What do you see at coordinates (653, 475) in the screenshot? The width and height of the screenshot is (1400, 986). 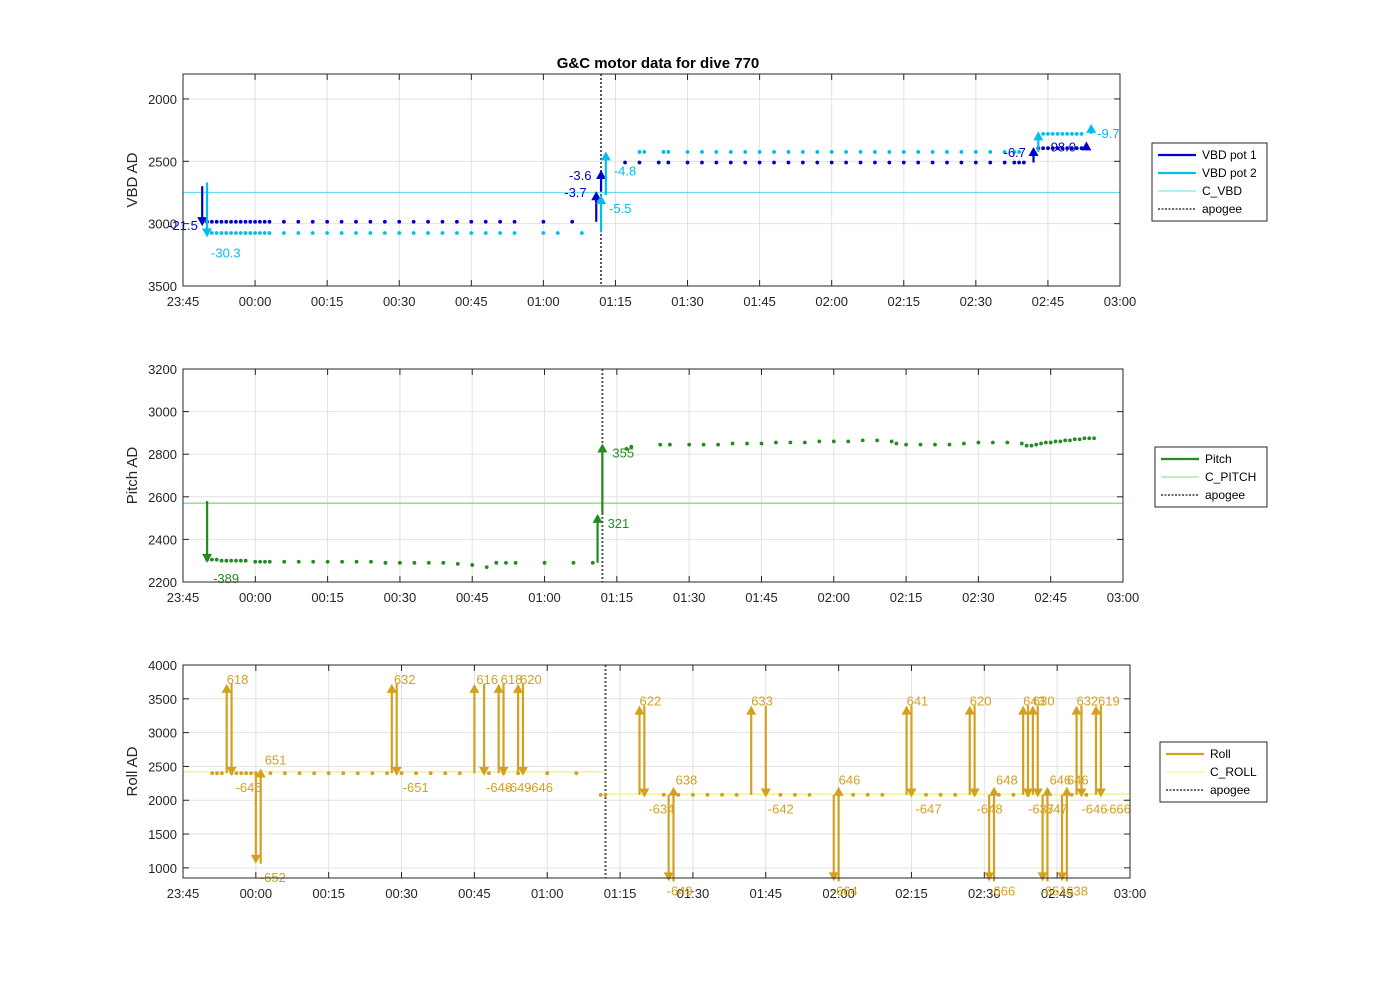 I see `plot-area` at bounding box center [653, 475].